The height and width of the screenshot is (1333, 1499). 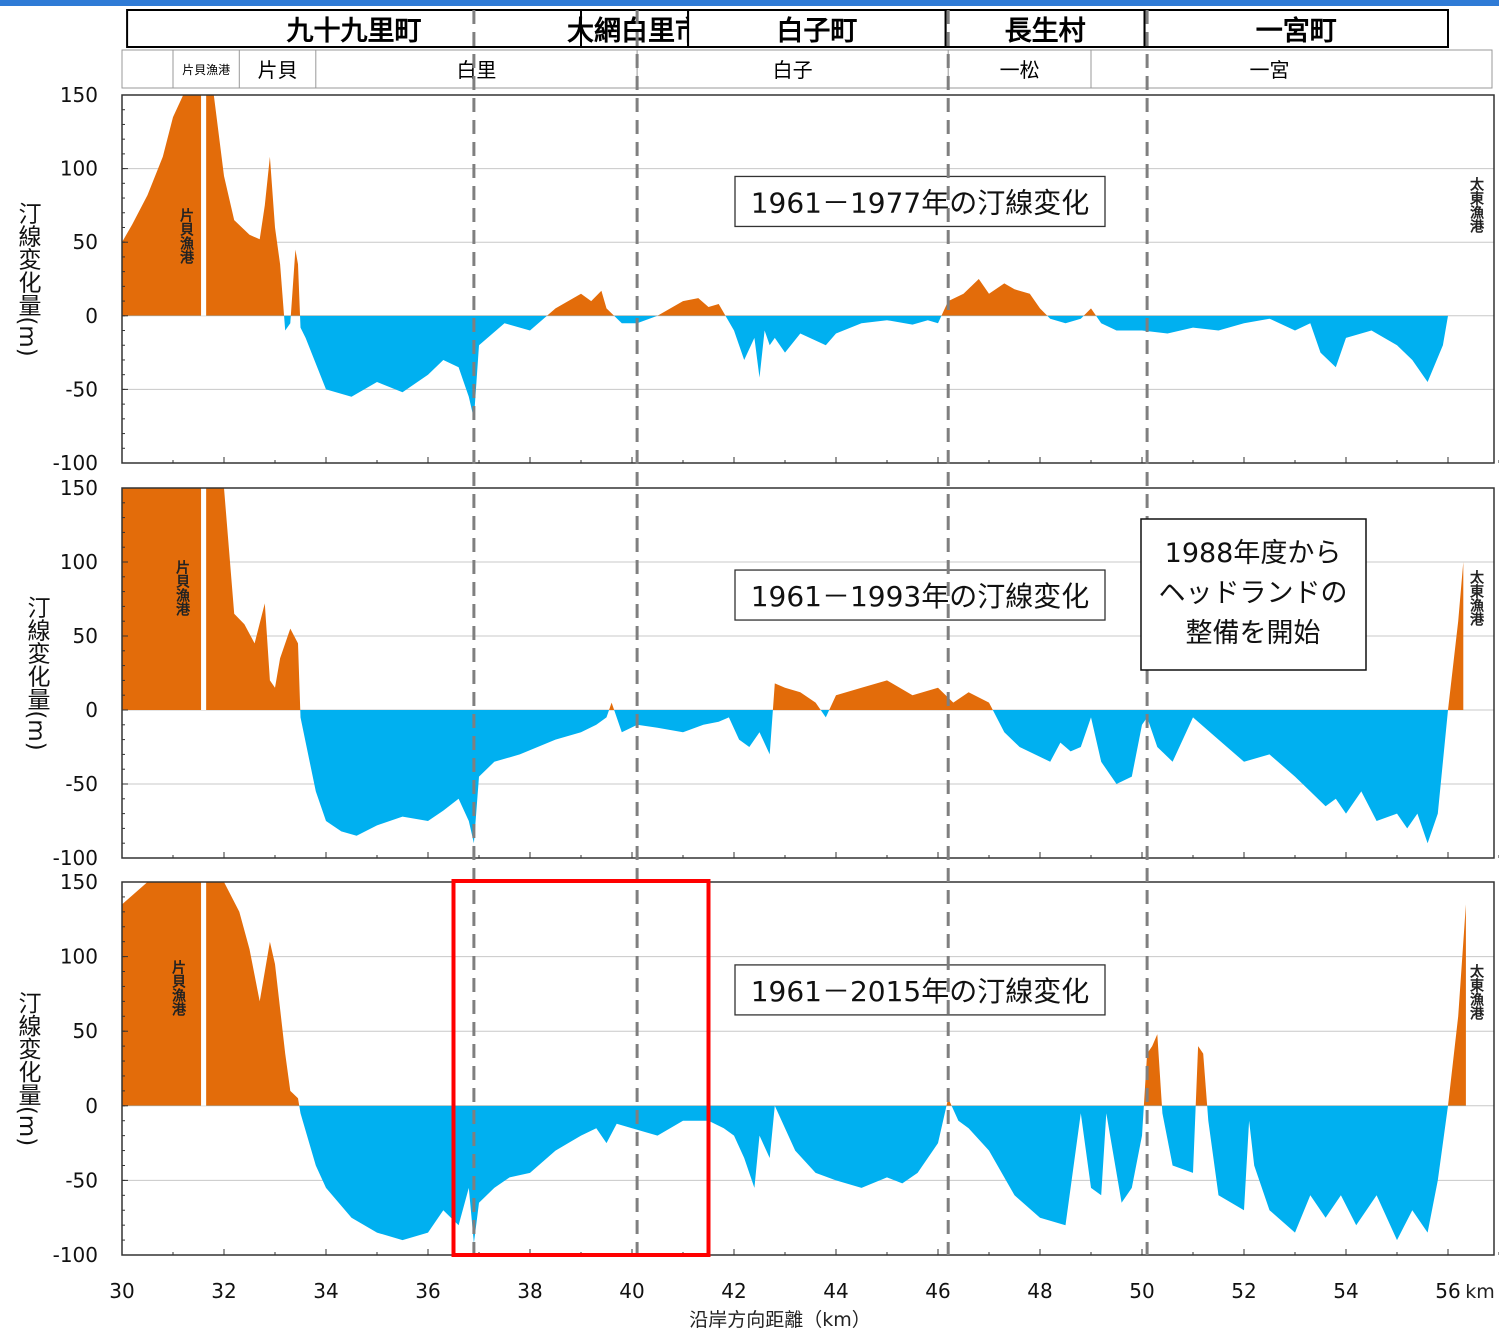 What do you see at coordinates (581, 1068) in the screenshot?
I see `highlight-rectangle` at bounding box center [581, 1068].